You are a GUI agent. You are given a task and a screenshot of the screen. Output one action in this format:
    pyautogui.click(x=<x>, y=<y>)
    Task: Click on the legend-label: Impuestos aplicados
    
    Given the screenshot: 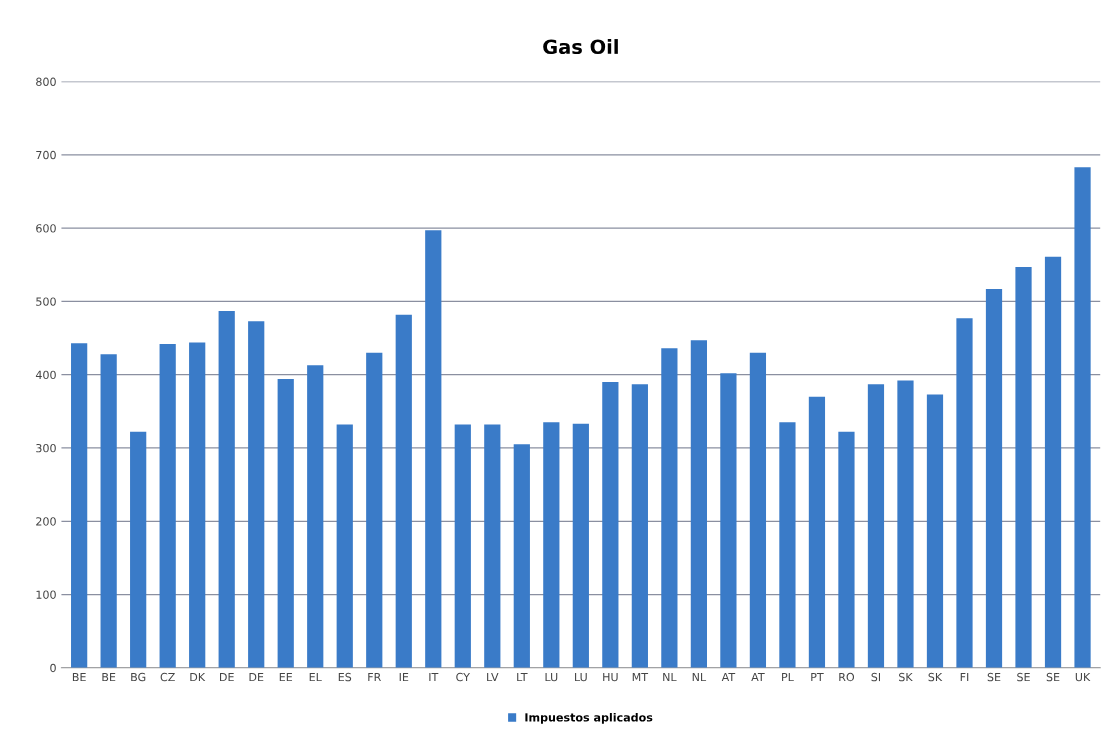 What is the action you would take?
    pyautogui.click(x=589, y=718)
    